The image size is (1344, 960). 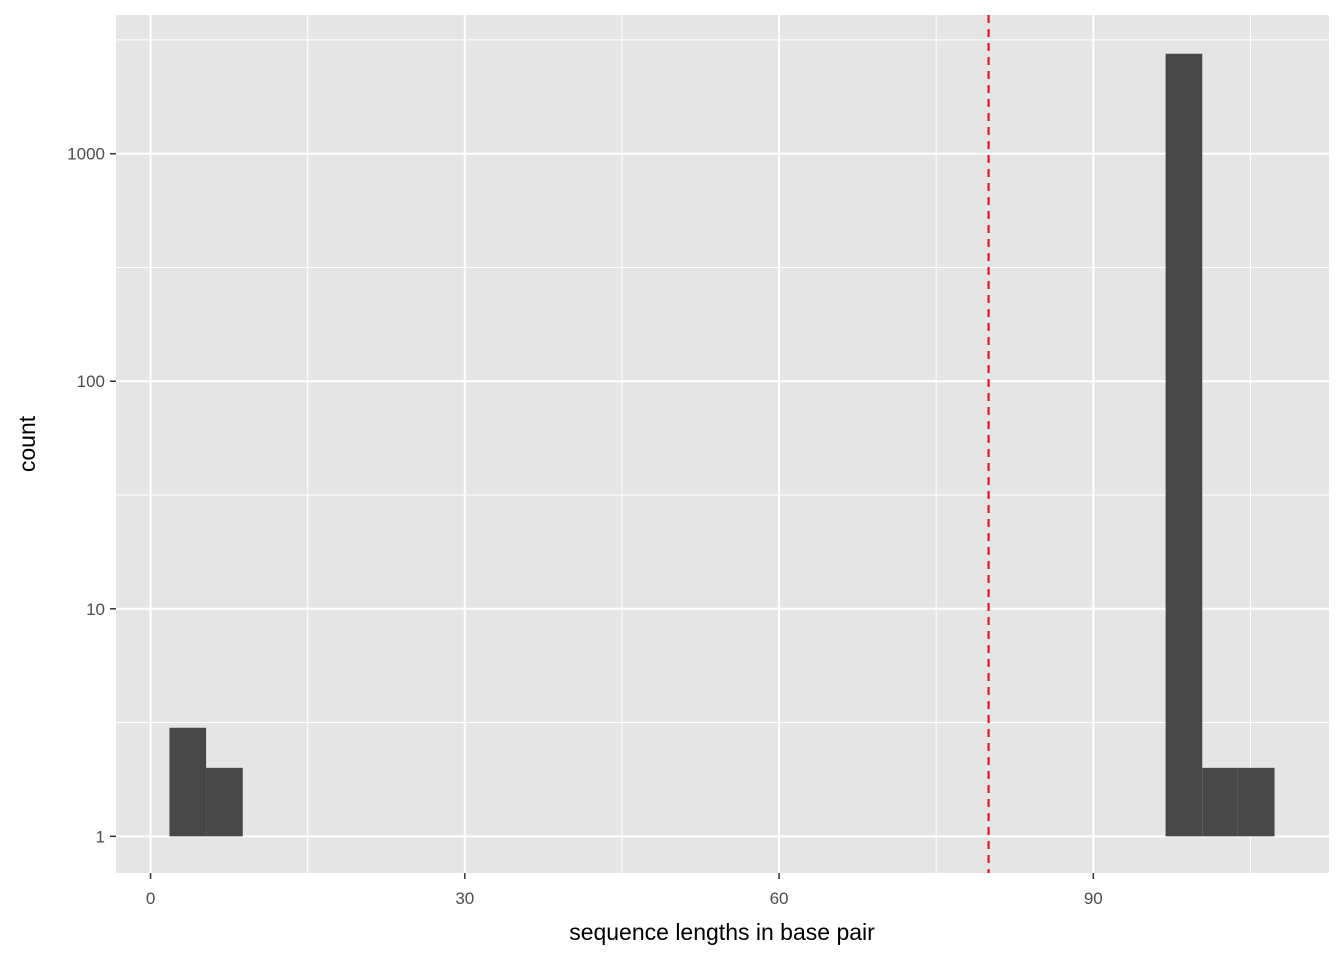 What do you see at coordinates (779, 898) in the screenshot?
I see `x-tick-label: 60` at bounding box center [779, 898].